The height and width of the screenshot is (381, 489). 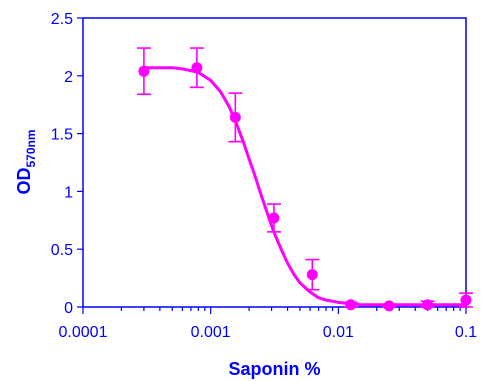 I want to click on y-tick-label: 1.5, so click(x=62, y=135).